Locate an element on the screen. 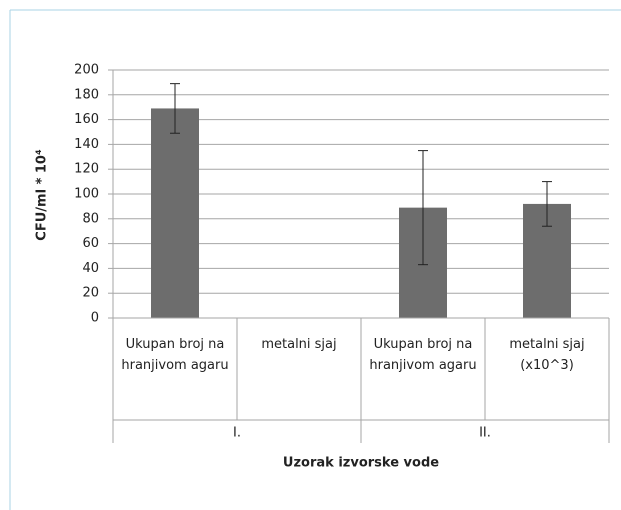  x-axis-title: Uzorak izvorske vode is located at coordinates (361, 463).